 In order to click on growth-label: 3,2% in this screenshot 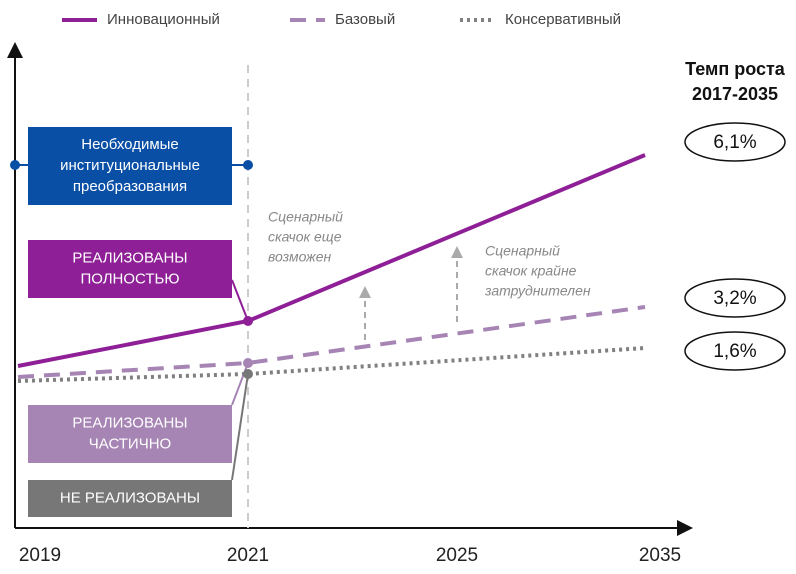, I will do `click(734, 298)`.